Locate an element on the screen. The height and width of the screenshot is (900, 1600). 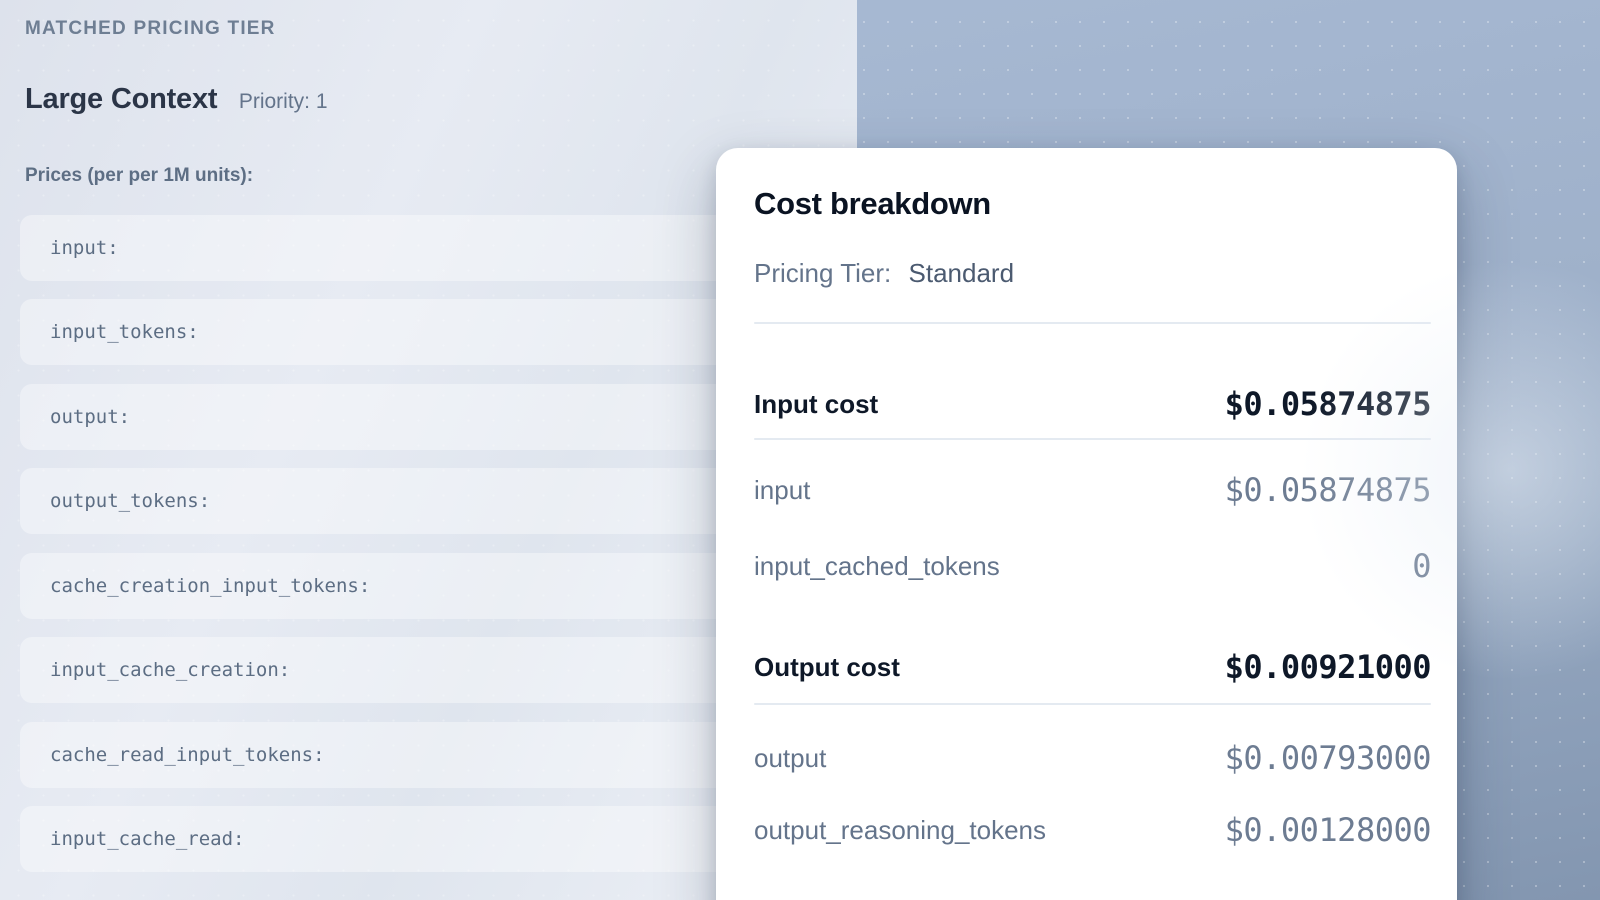
tier-priority: Priority: 1 is located at coordinates (283, 101).